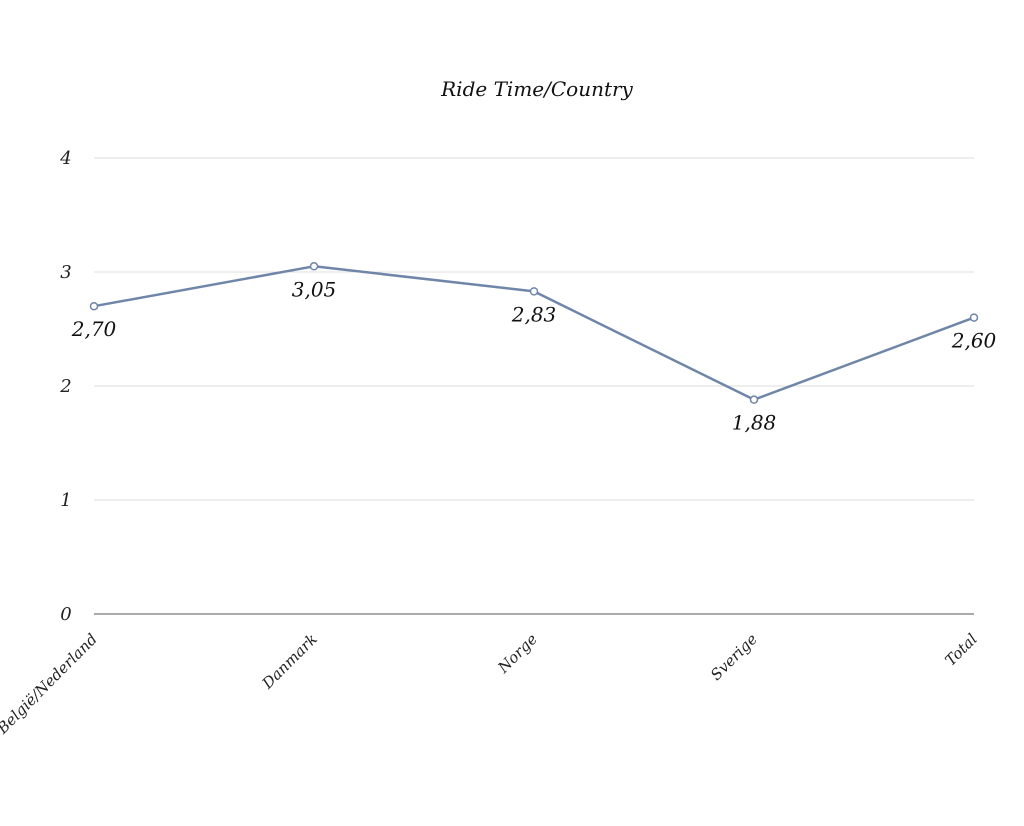  I want to click on x-tick-label: Danmark, so click(289, 661).